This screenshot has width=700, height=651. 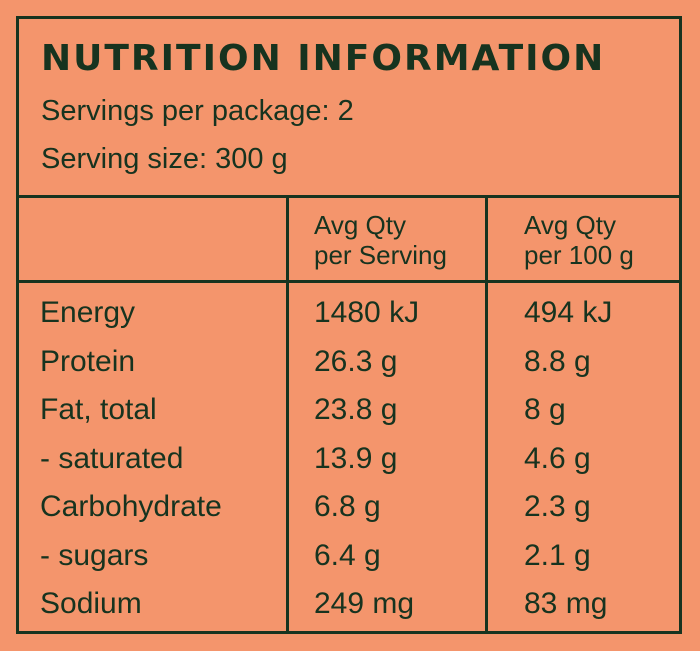 What do you see at coordinates (579, 255) in the screenshot?
I see `column-header-line: per 100 g` at bounding box center [579, 255].